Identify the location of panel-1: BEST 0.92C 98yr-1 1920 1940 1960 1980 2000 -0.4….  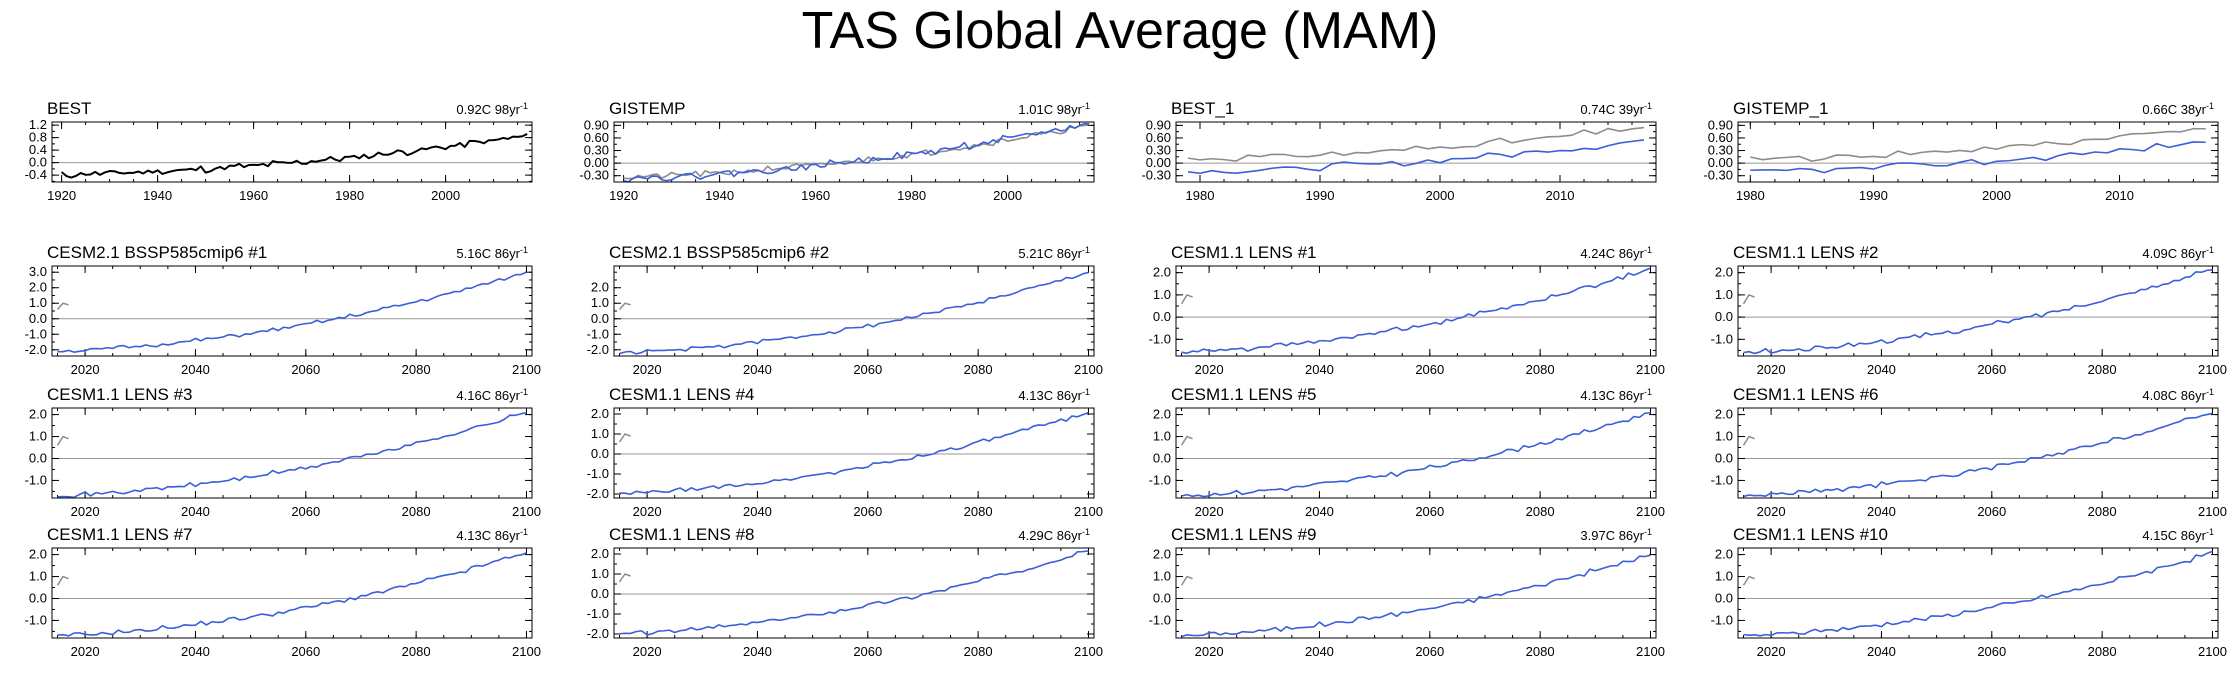
(279, 151).